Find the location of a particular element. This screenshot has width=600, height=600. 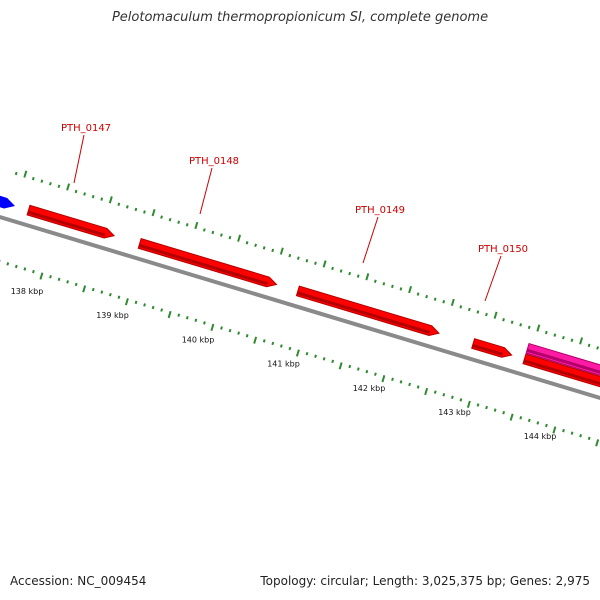

kbp-tick-label: 141 kbp is located at coordinates (283, 364).